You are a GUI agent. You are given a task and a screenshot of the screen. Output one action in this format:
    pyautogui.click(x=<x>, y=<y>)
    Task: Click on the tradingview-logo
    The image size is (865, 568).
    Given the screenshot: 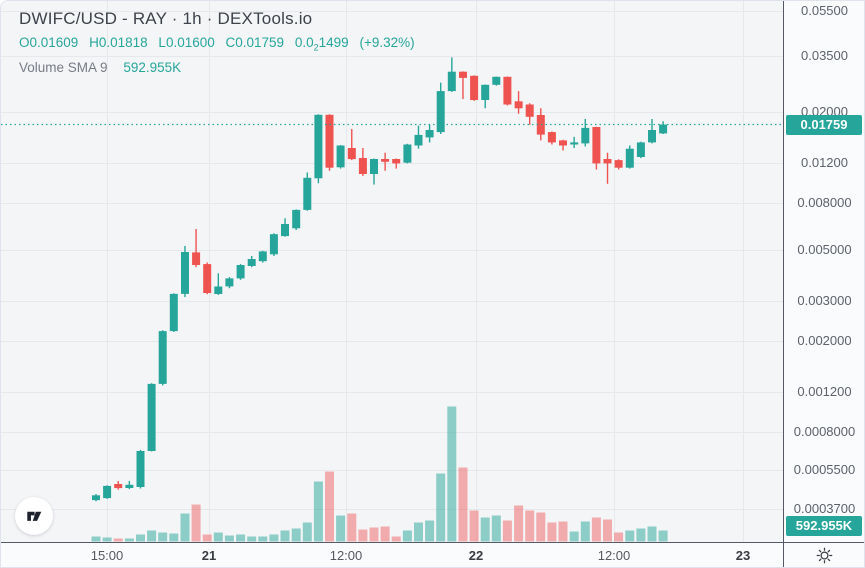 What is the action you would take?
    pyautogui.click(x=34, y=516)
    